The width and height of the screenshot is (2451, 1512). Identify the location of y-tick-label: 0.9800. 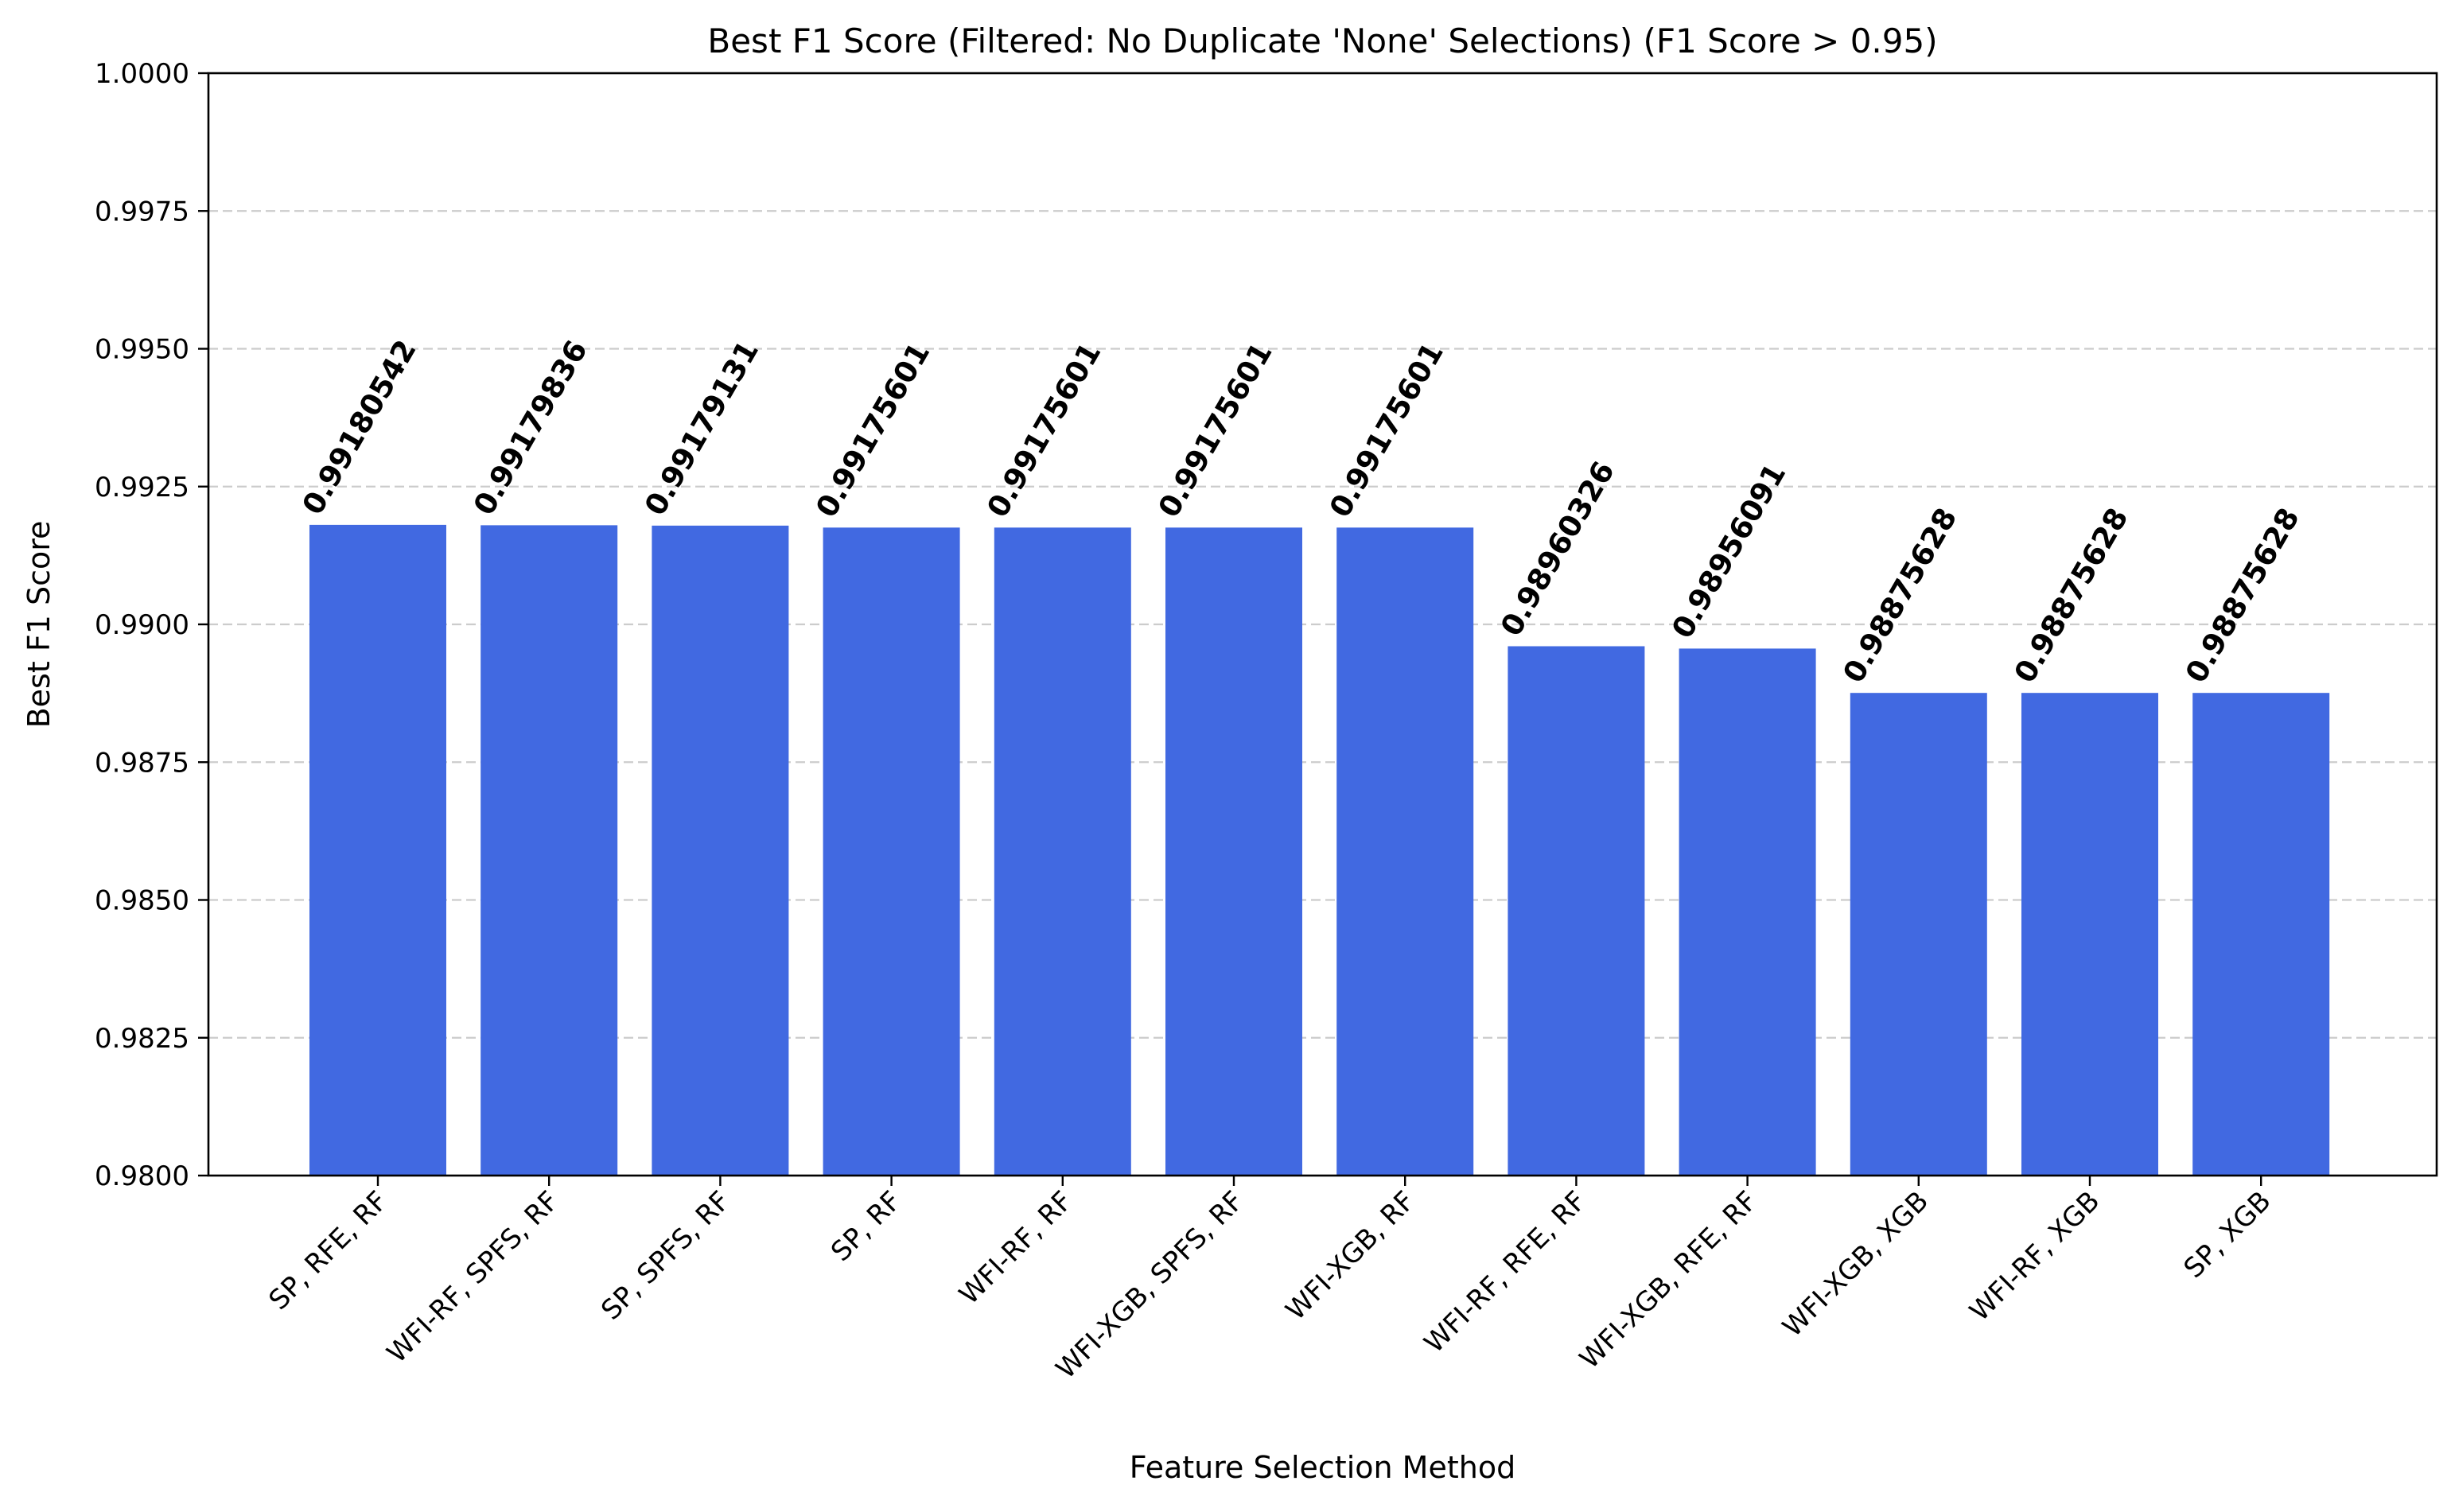
(142, 1176).